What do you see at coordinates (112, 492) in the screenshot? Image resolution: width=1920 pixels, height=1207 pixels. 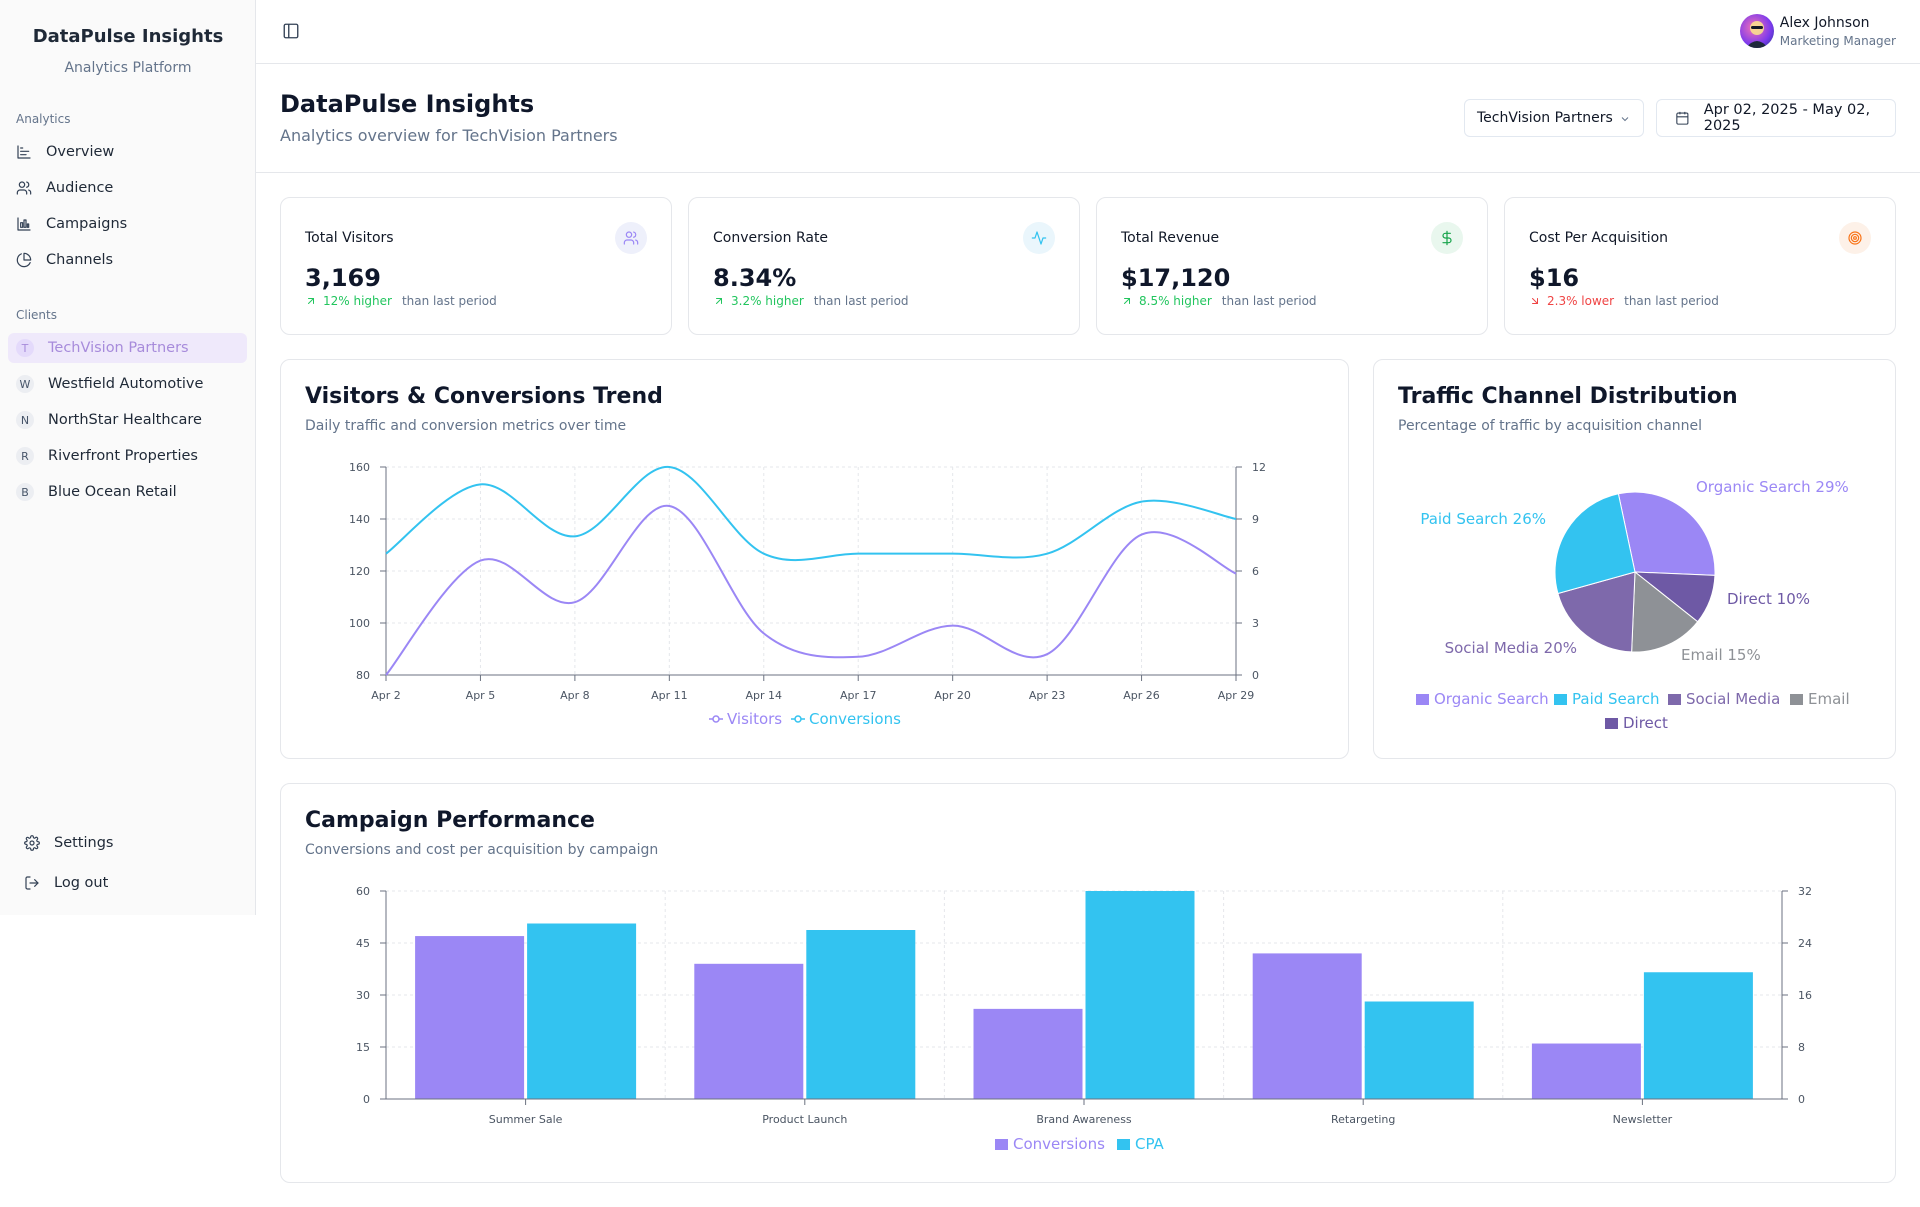 I see `client-label: Blue Ocean Retail` at bounding box center [112, 492].